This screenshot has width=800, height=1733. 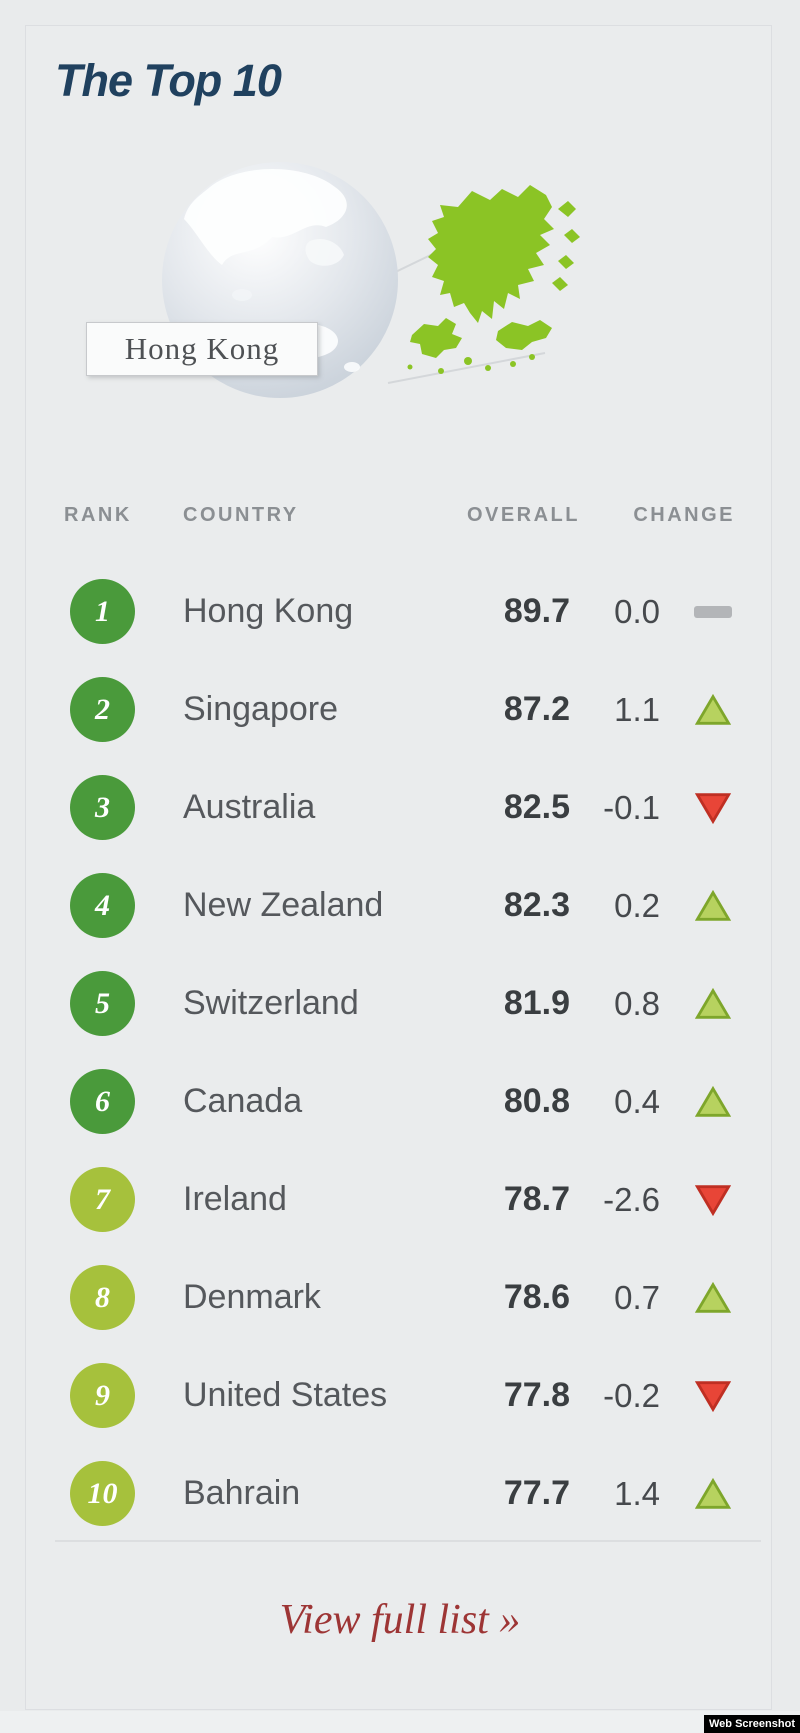 I want to click on page-title: The Top 10, so click(x=168, y=80).